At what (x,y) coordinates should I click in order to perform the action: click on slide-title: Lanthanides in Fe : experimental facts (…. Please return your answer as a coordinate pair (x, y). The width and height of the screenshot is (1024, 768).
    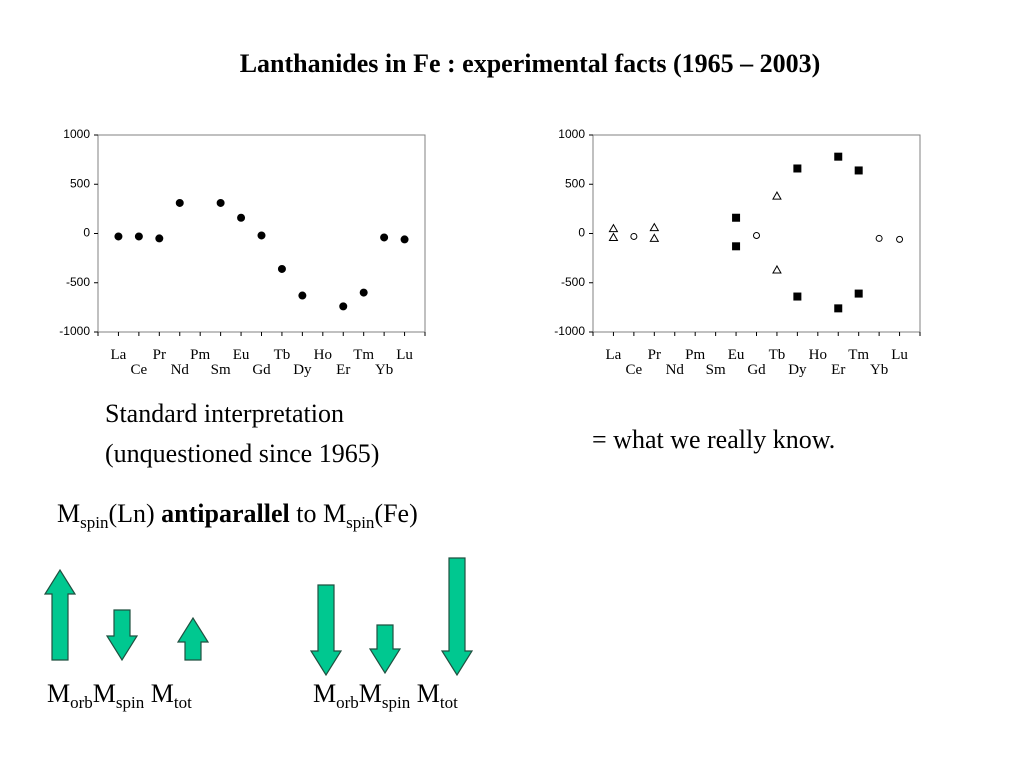
    Looking at the image, I should click on (530, 63).